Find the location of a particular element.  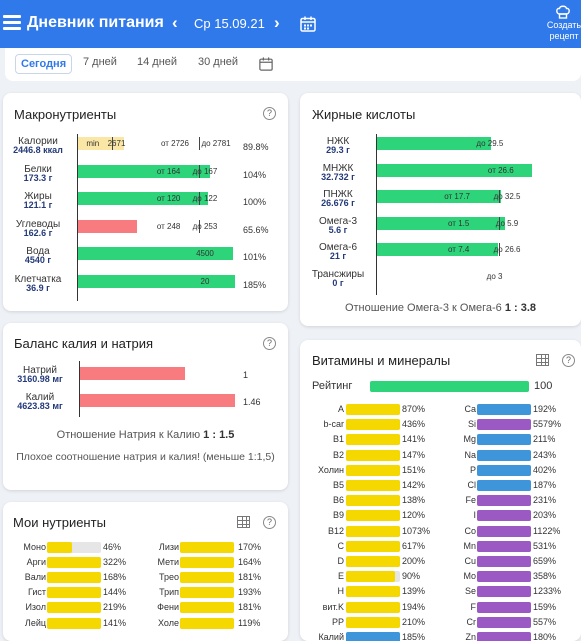

tab-today: Сегодня is located at coordinates (44, 64).